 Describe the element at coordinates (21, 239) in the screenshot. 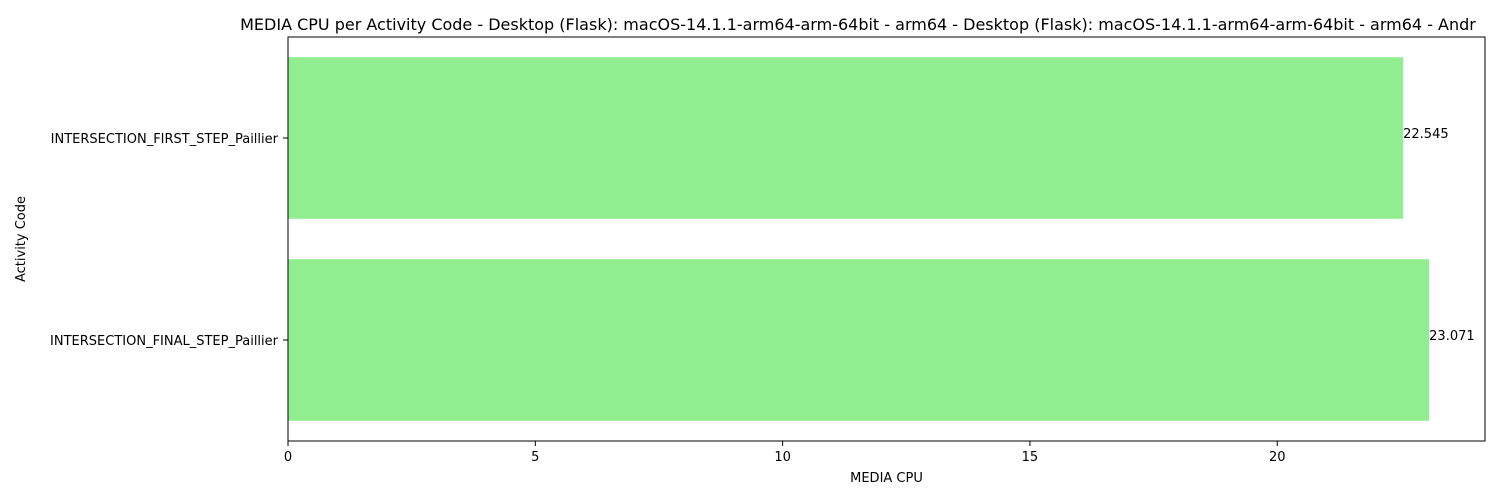

I see `y-axis-label: Activity Code` at that location.